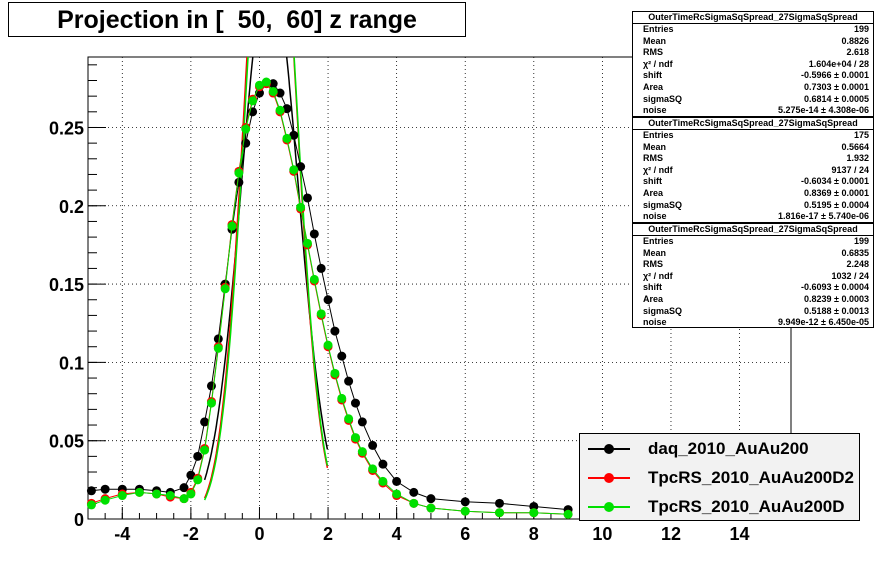 This screenshot has width=878, height=578. Describe the element at coordinates (658, 275) in the screenshot. I see `stats-name: χ² / ndf` at that location.